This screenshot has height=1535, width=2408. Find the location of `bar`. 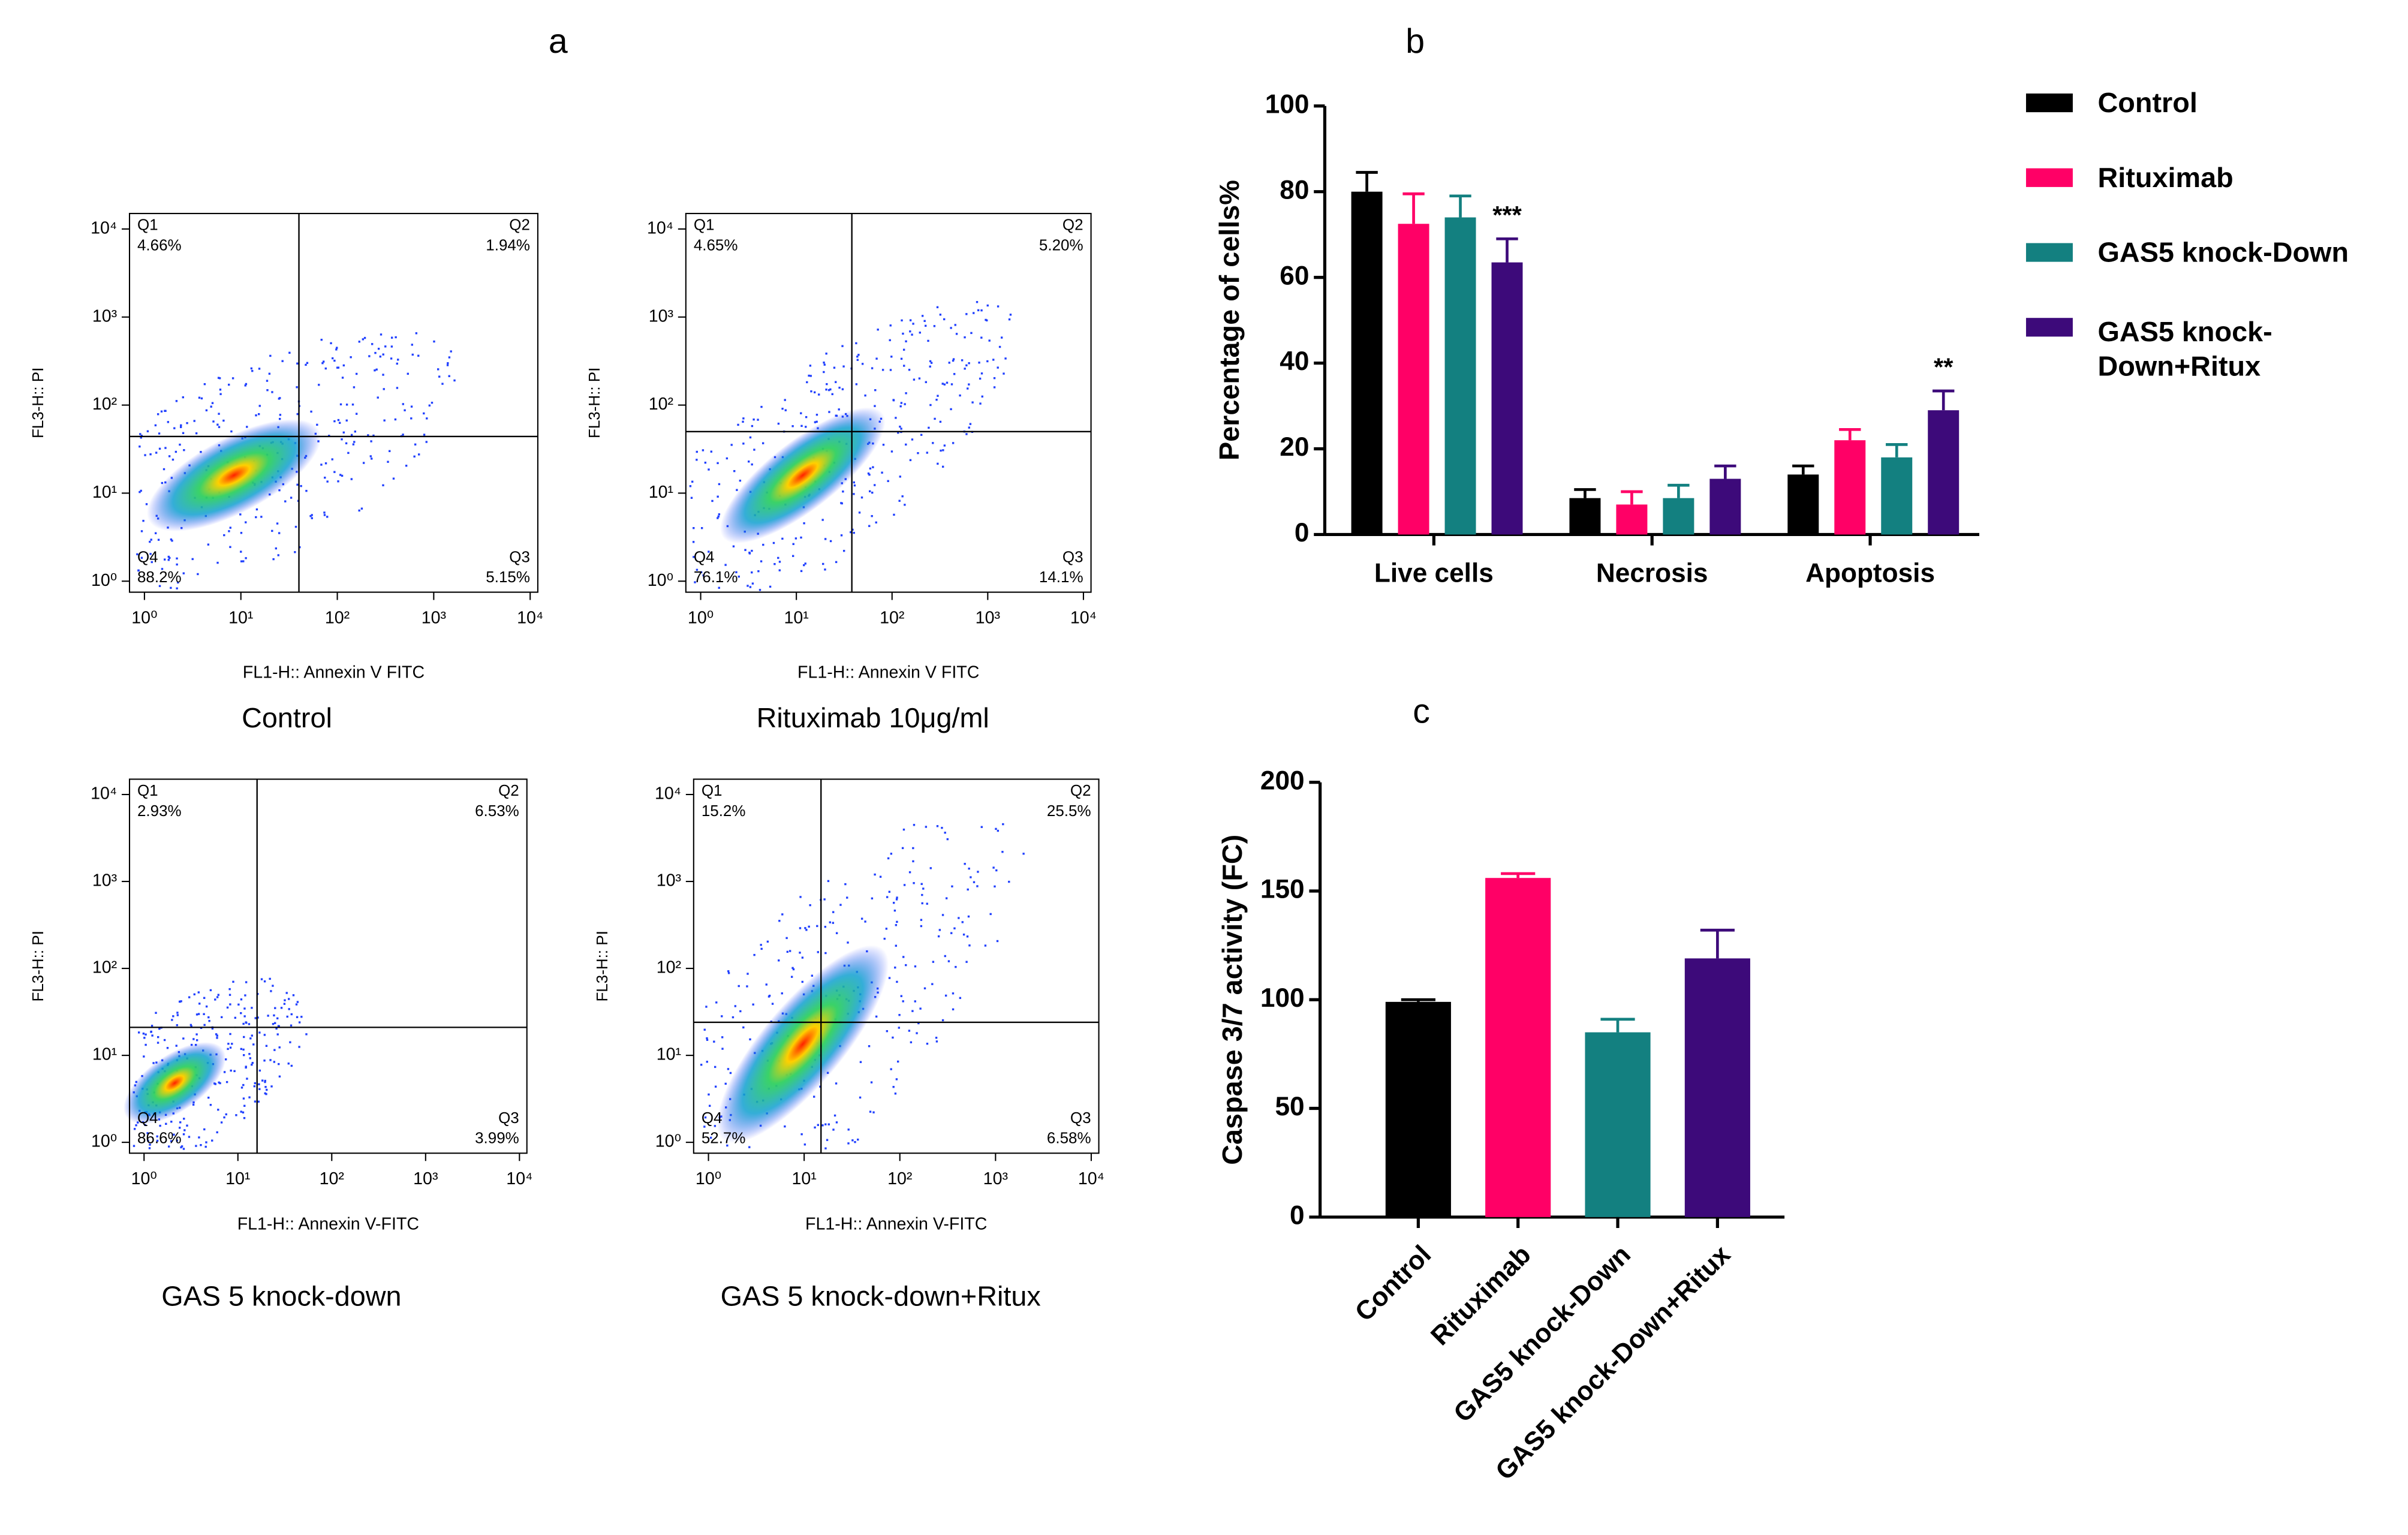

bar is located at coordinates (1717, 1087).